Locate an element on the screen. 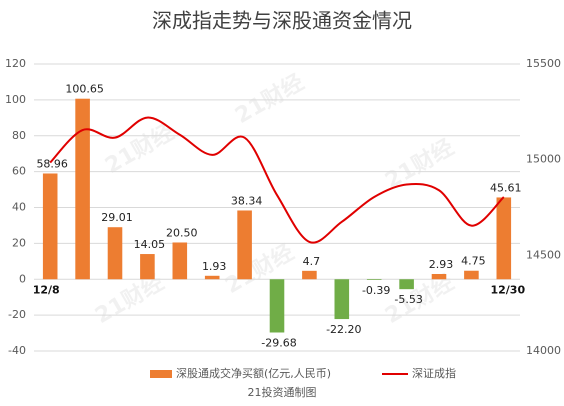 The image size is (564, 406). legend-label: 深股通成交净买额(亿元,人民币) is located at coordinates (253, 373).